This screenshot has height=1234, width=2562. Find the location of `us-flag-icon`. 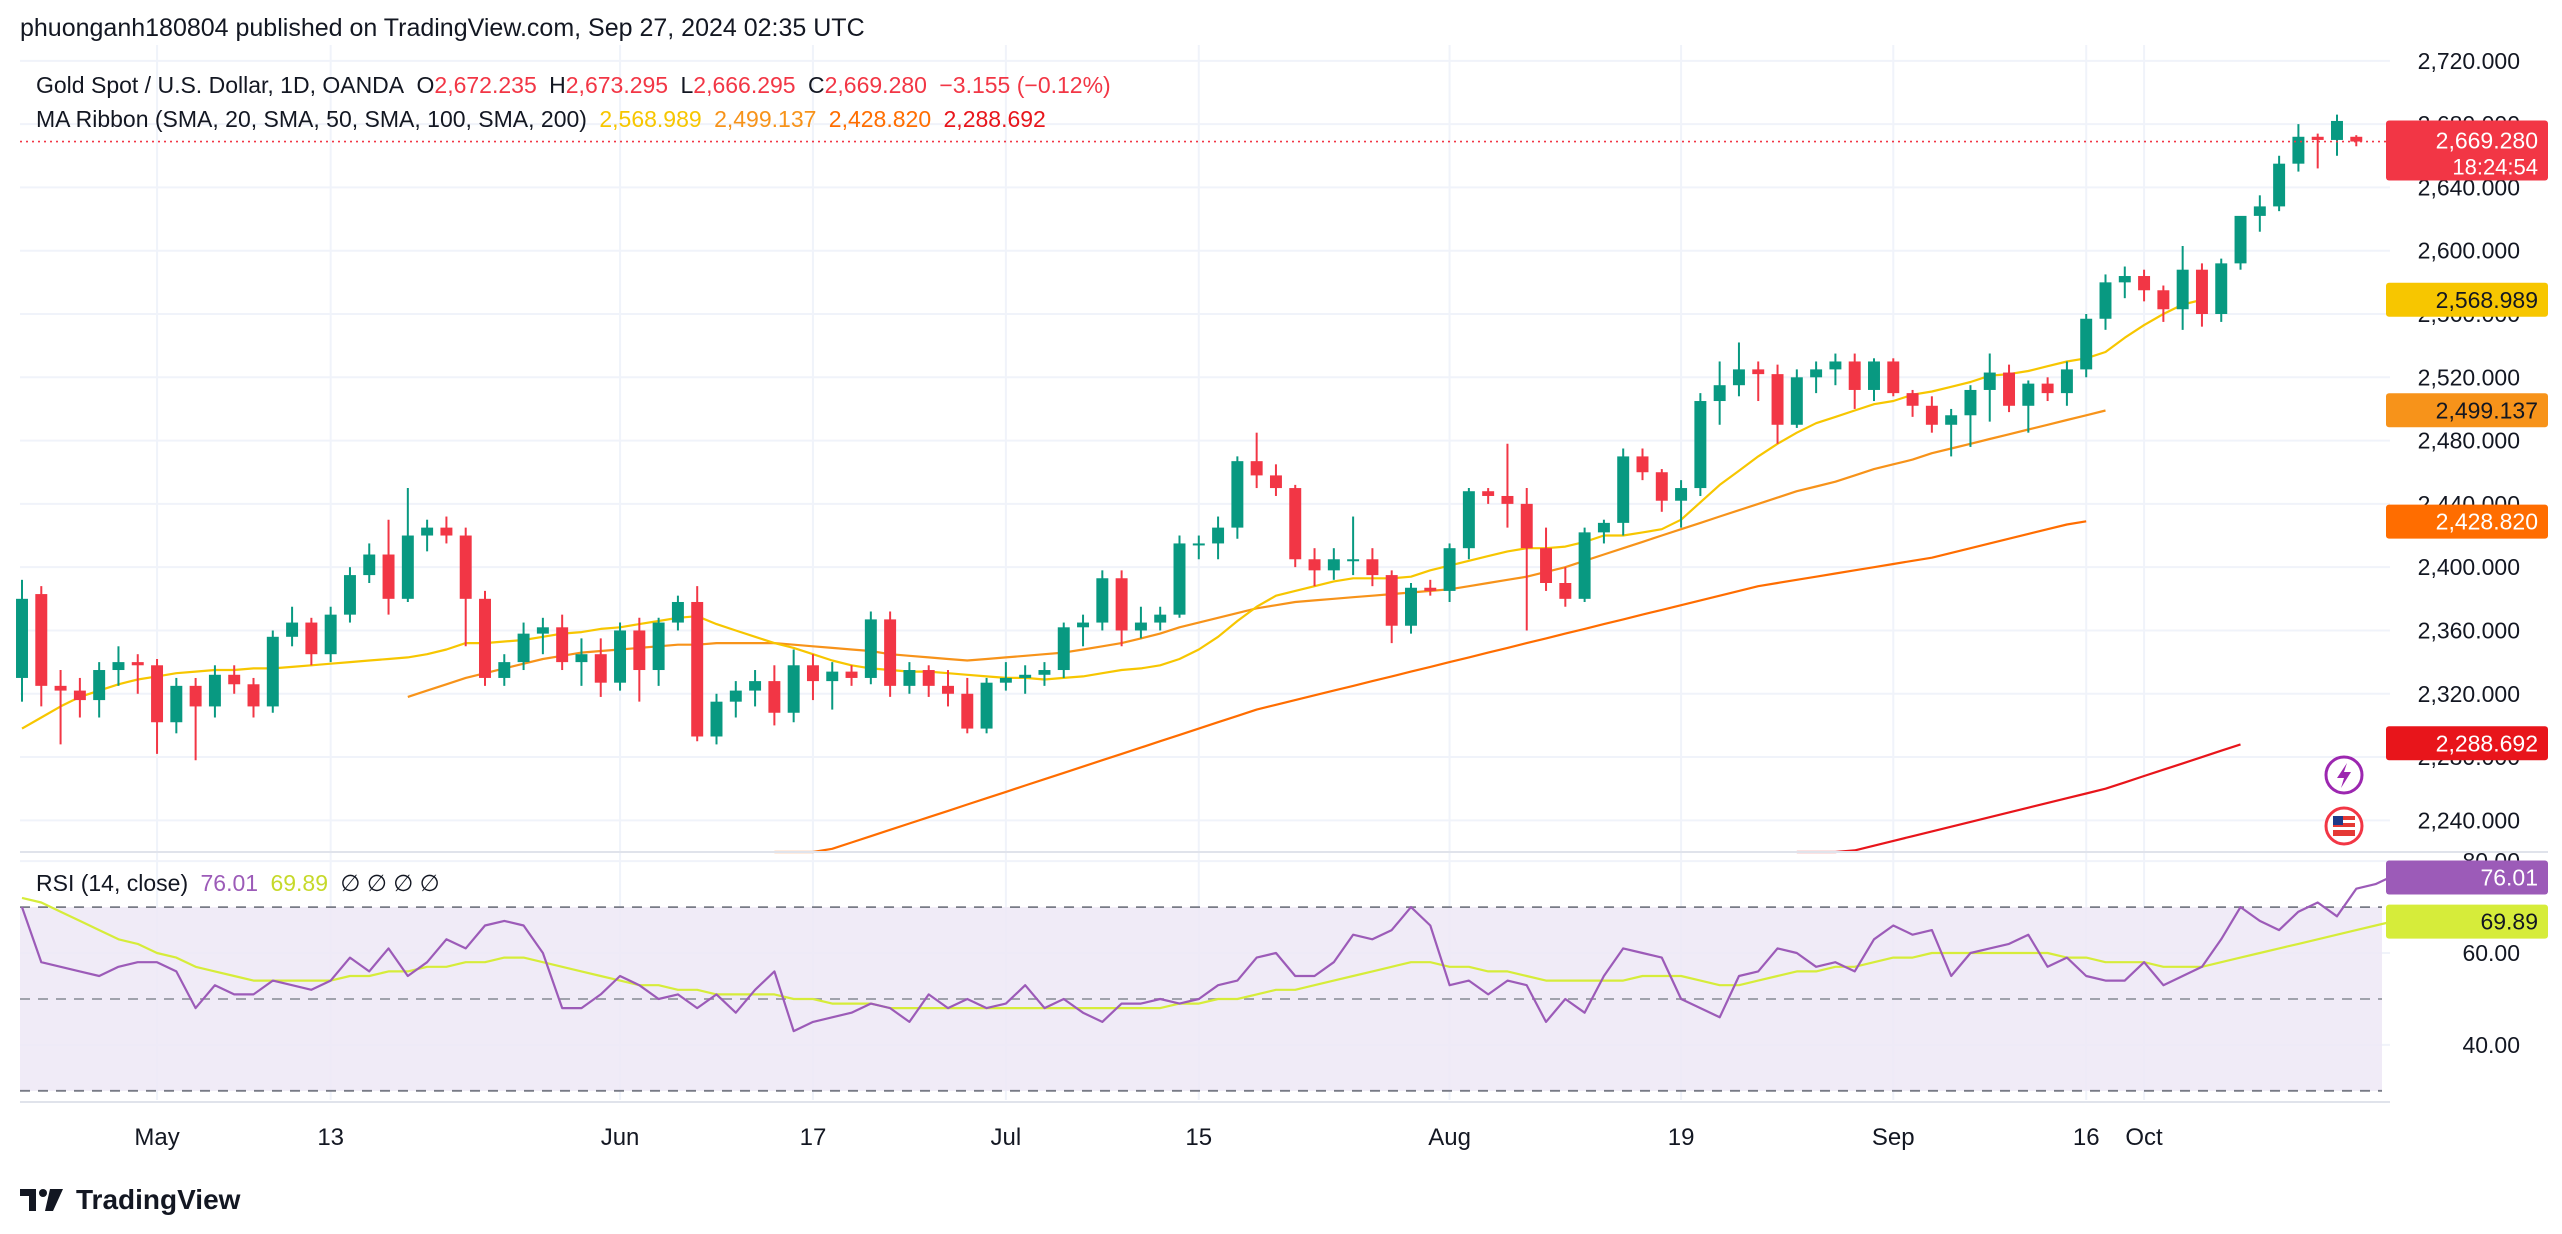

us-flag-icon is located at coordinates (2344, 826).